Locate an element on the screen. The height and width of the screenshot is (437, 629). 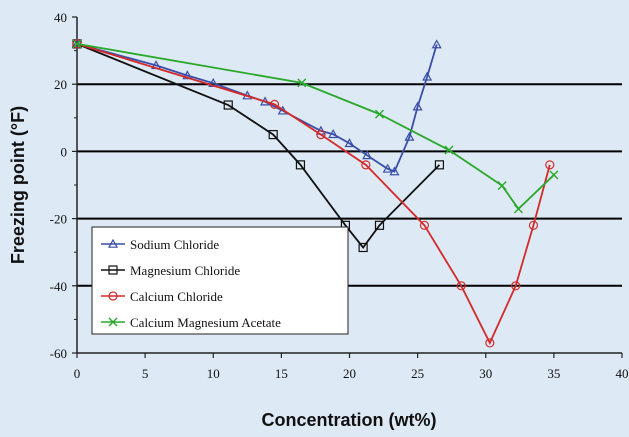
legend-box is located at coordinates (220, 280).